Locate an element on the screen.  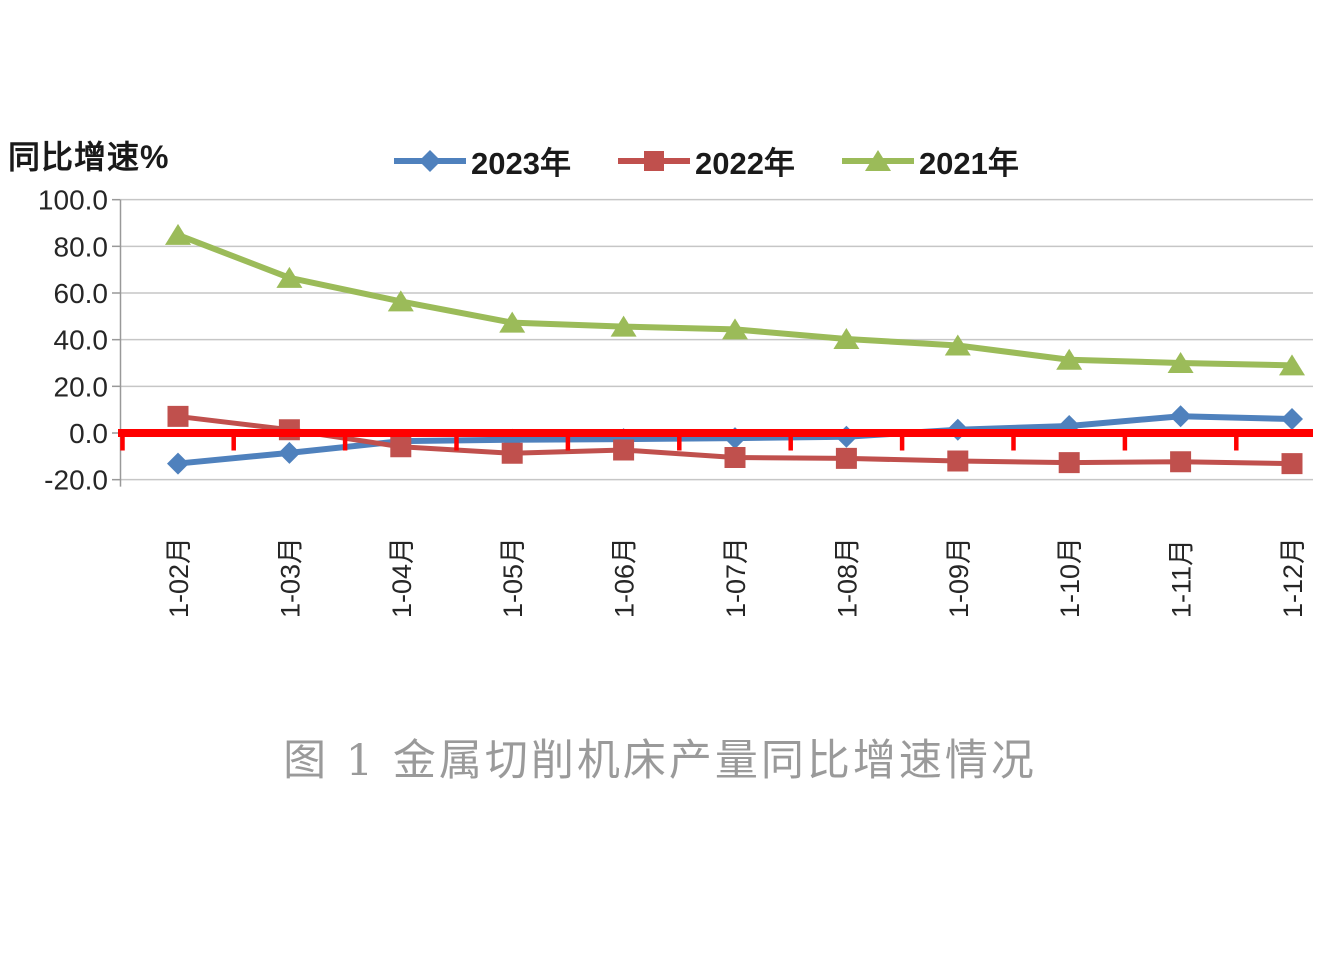
y-tick-label-60.0: 60.0 is located at coordinates (81, 293).